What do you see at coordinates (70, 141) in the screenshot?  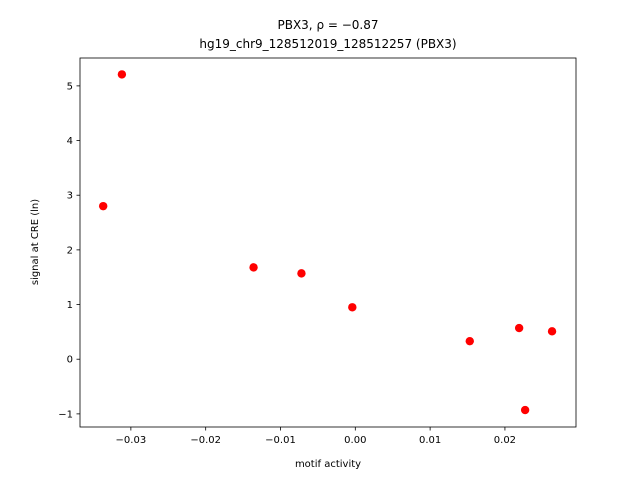 I see `y-tick-label: 4` at bounding box center [70, 141].